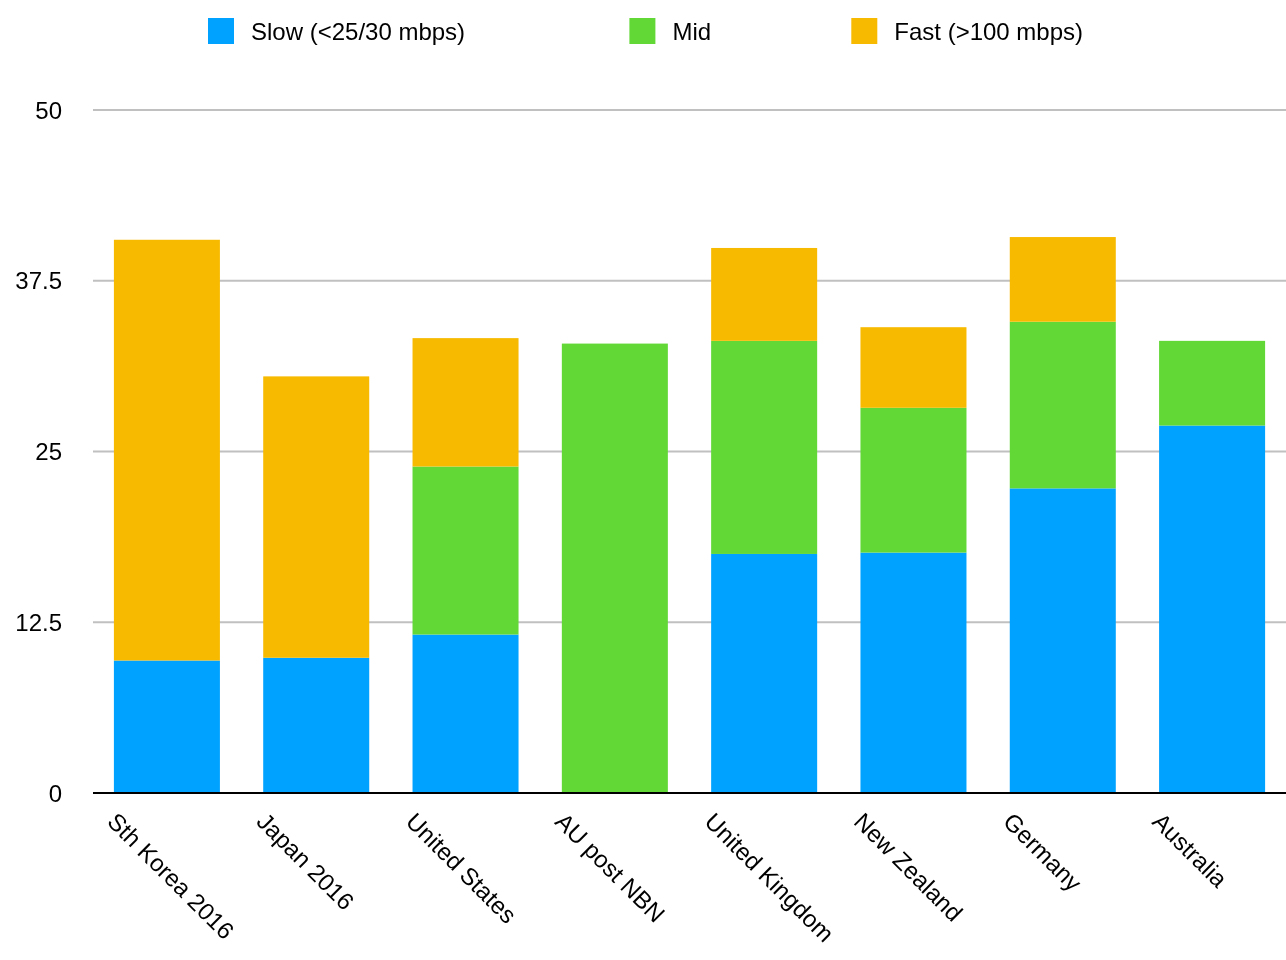  What do you see at coordinates (48, 110) in the screenshot?
I see `y-tick-label: 50` at bounding box center [48, 110].